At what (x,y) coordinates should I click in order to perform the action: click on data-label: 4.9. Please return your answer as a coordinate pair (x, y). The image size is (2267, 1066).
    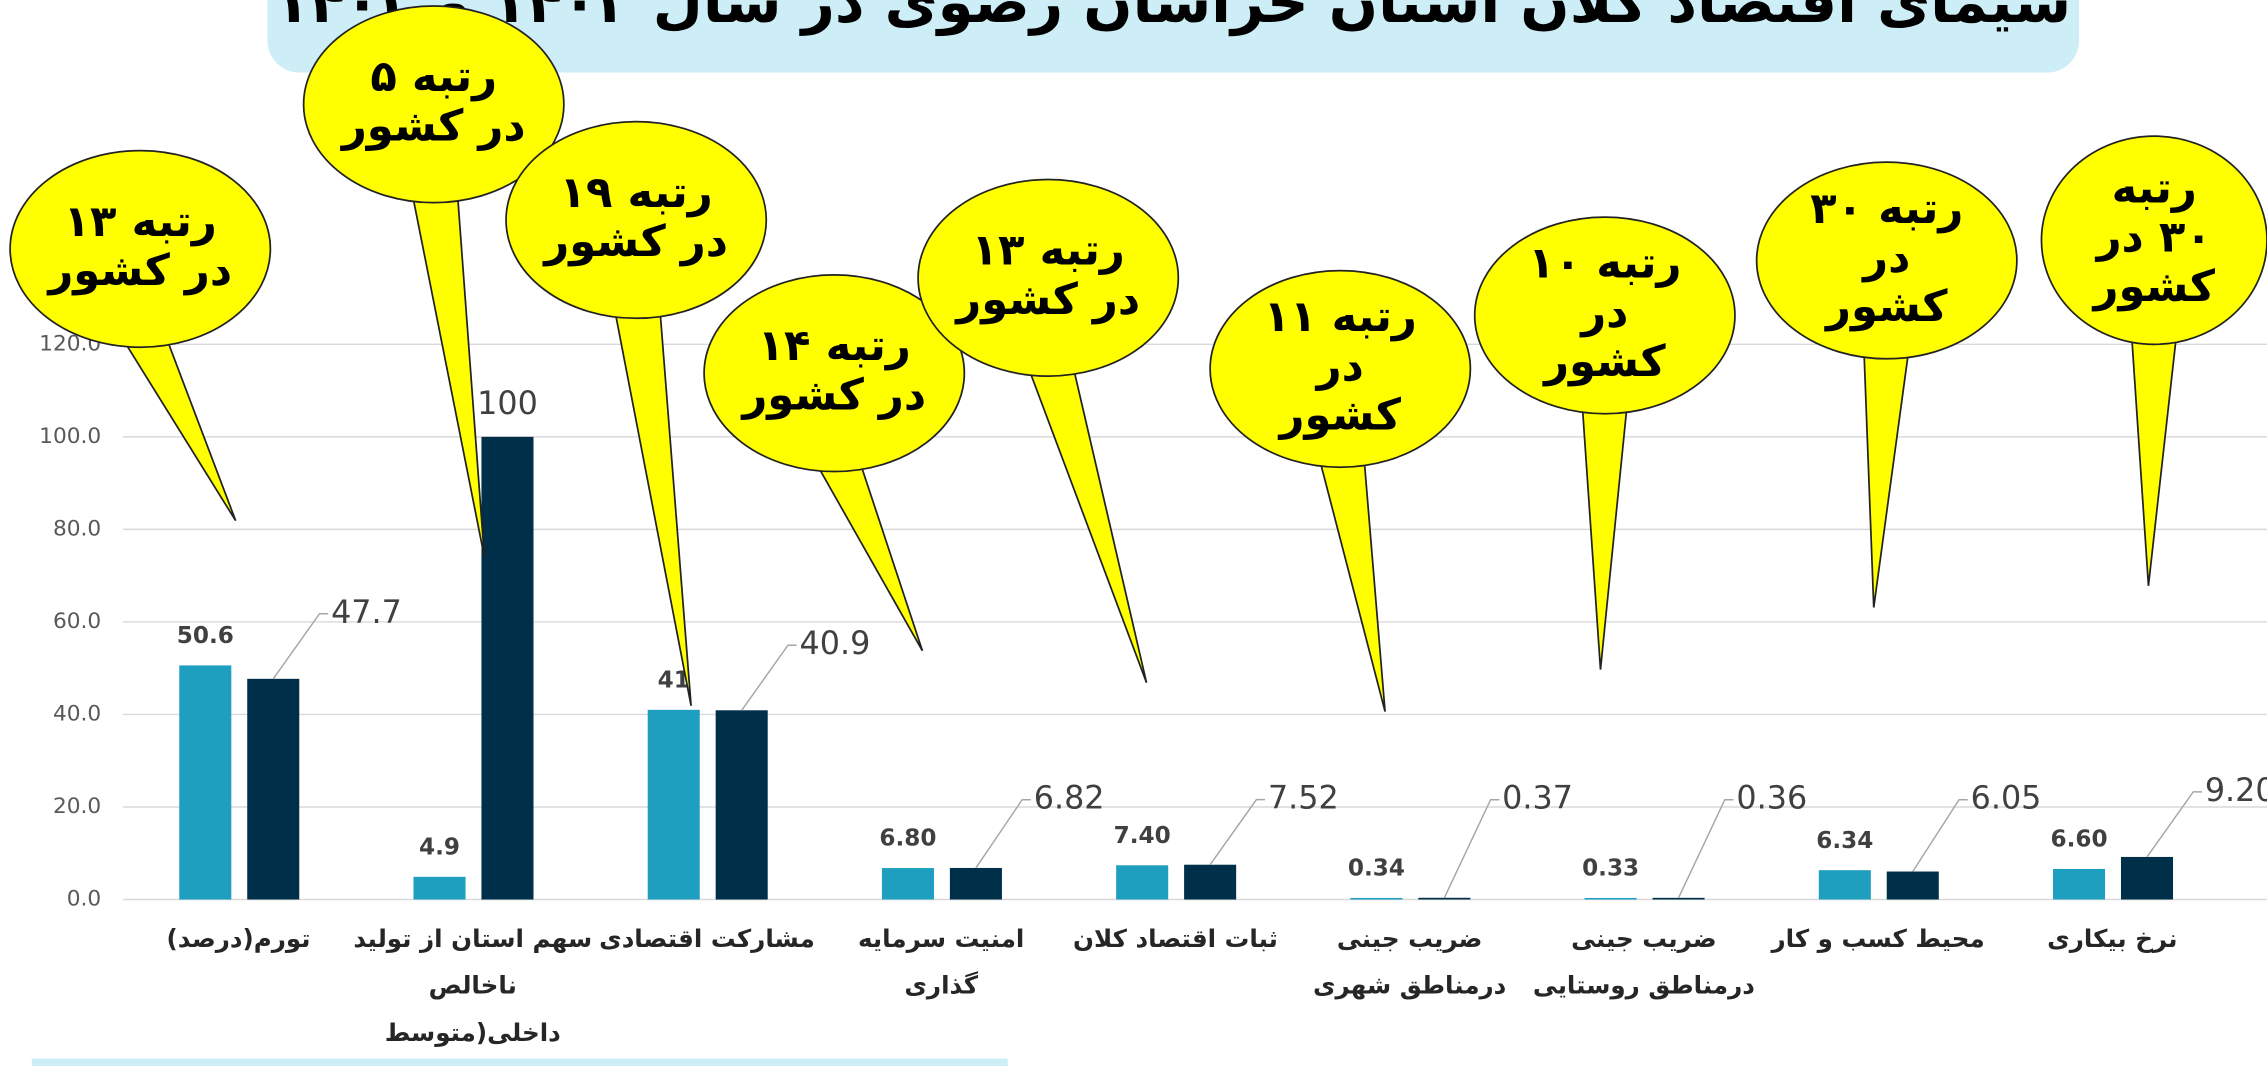
    Looking at the image, I should click on (439, 847).